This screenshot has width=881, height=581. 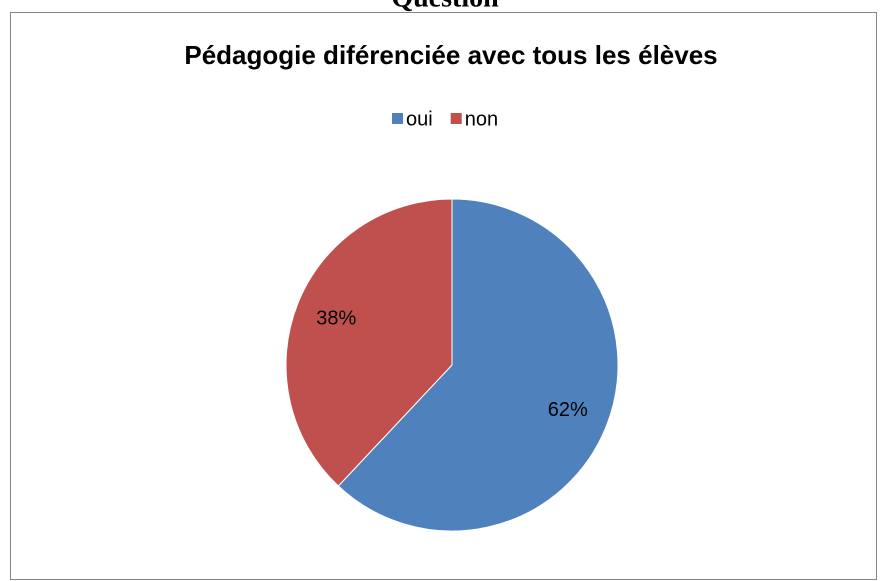 What do you see at coordinates (369, 342) in the screenshot?
I see `pie-slice` at bounding box center [369, 342].